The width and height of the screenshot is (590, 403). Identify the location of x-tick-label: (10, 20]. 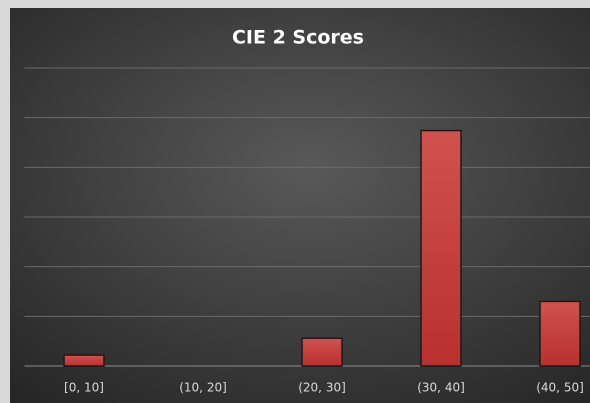
(203, 388).